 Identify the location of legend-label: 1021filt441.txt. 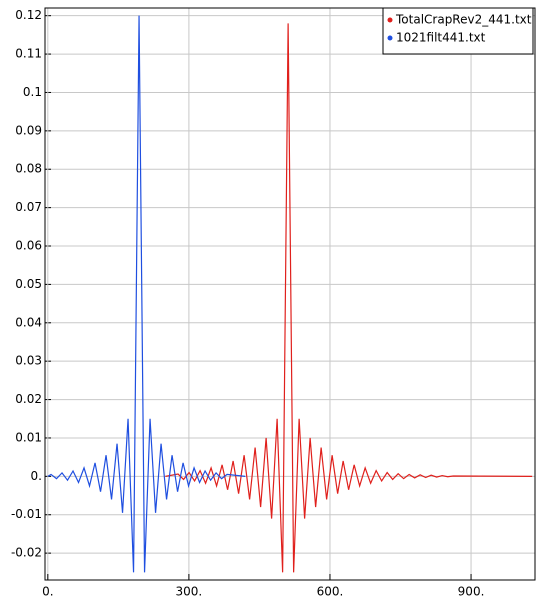
(441, 38).